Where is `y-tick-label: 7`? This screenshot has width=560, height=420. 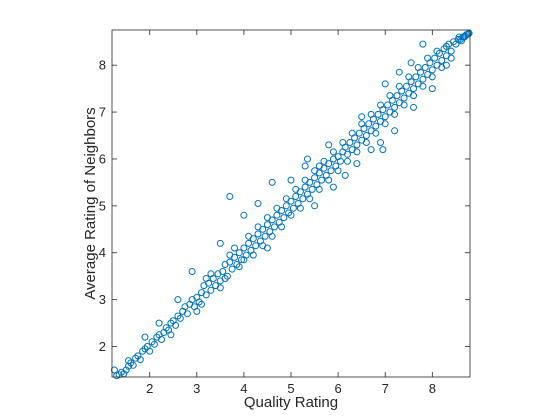 y-tick-label: 7 is located at coordinates (102, 112).